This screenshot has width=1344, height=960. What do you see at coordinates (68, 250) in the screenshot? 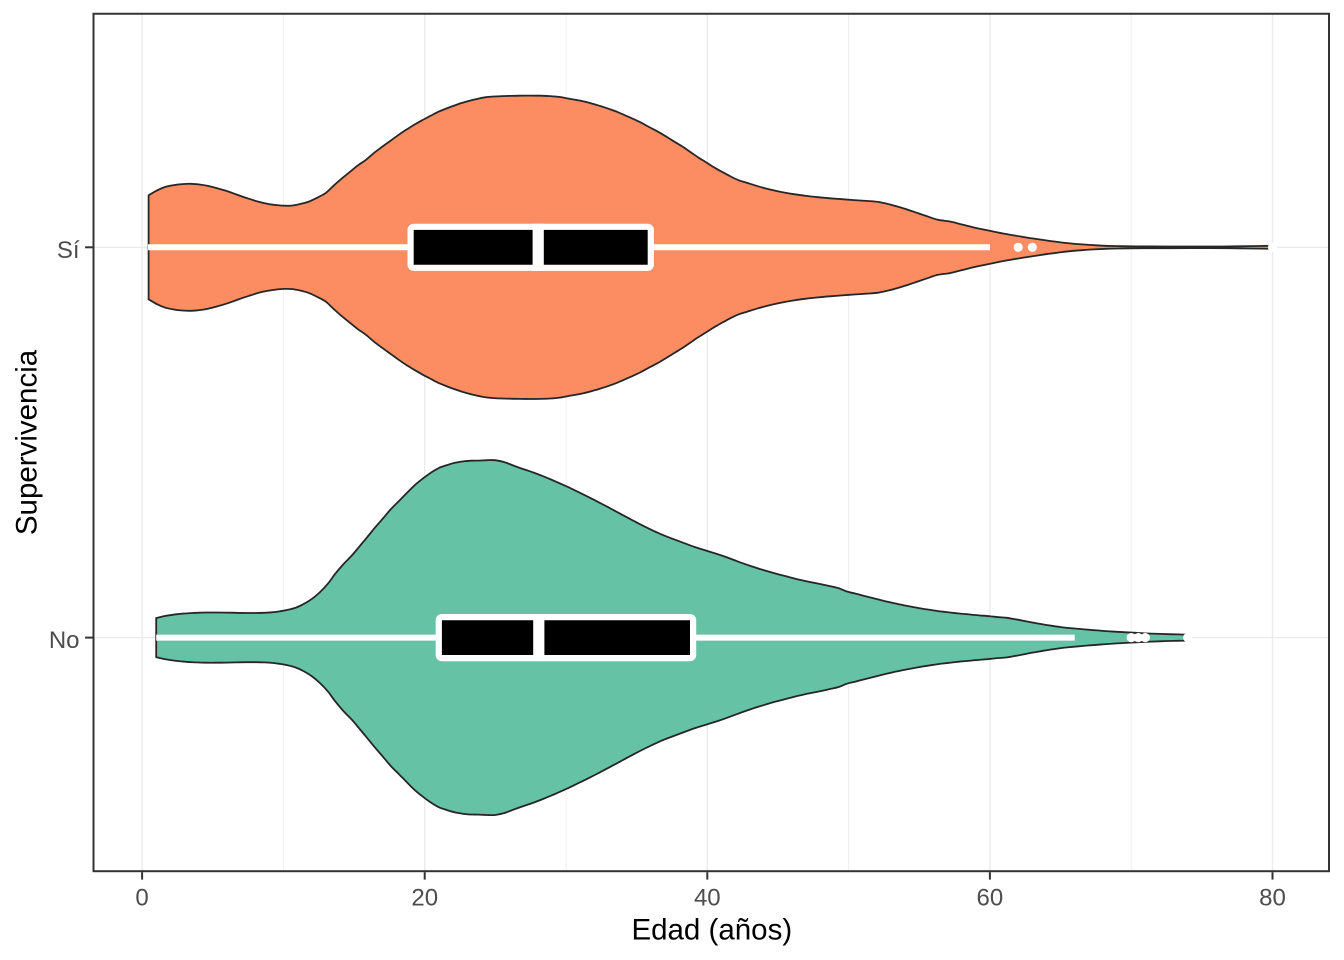
I see `svg-text: Sí` at bounding box center [68, 250].